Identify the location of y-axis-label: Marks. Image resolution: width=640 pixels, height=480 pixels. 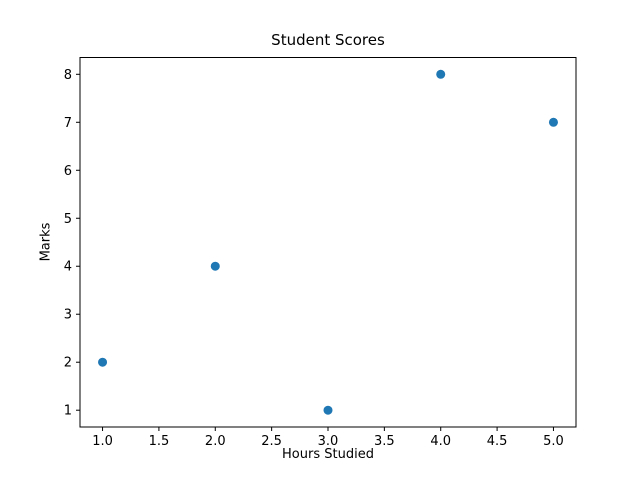
(46, 242).